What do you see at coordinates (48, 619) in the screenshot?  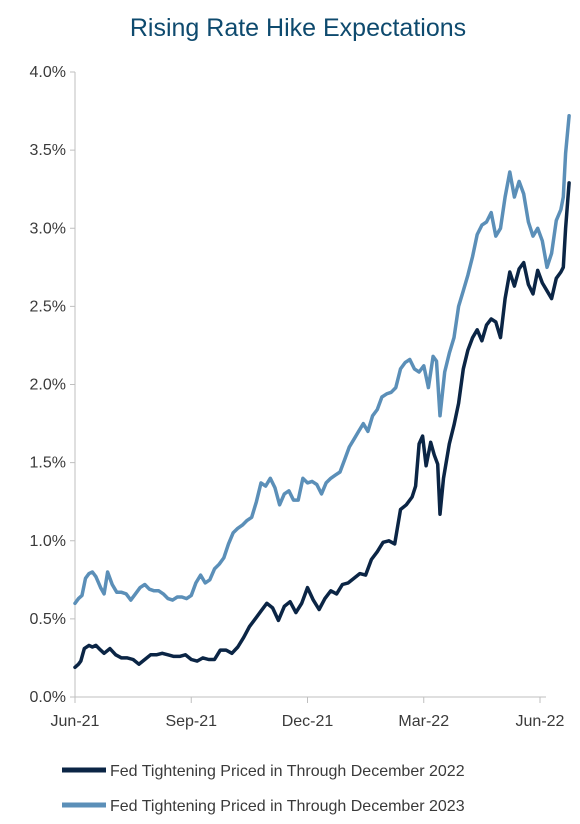 I see `y-tick-label: 0.5%` at bounding box center [48, 619].